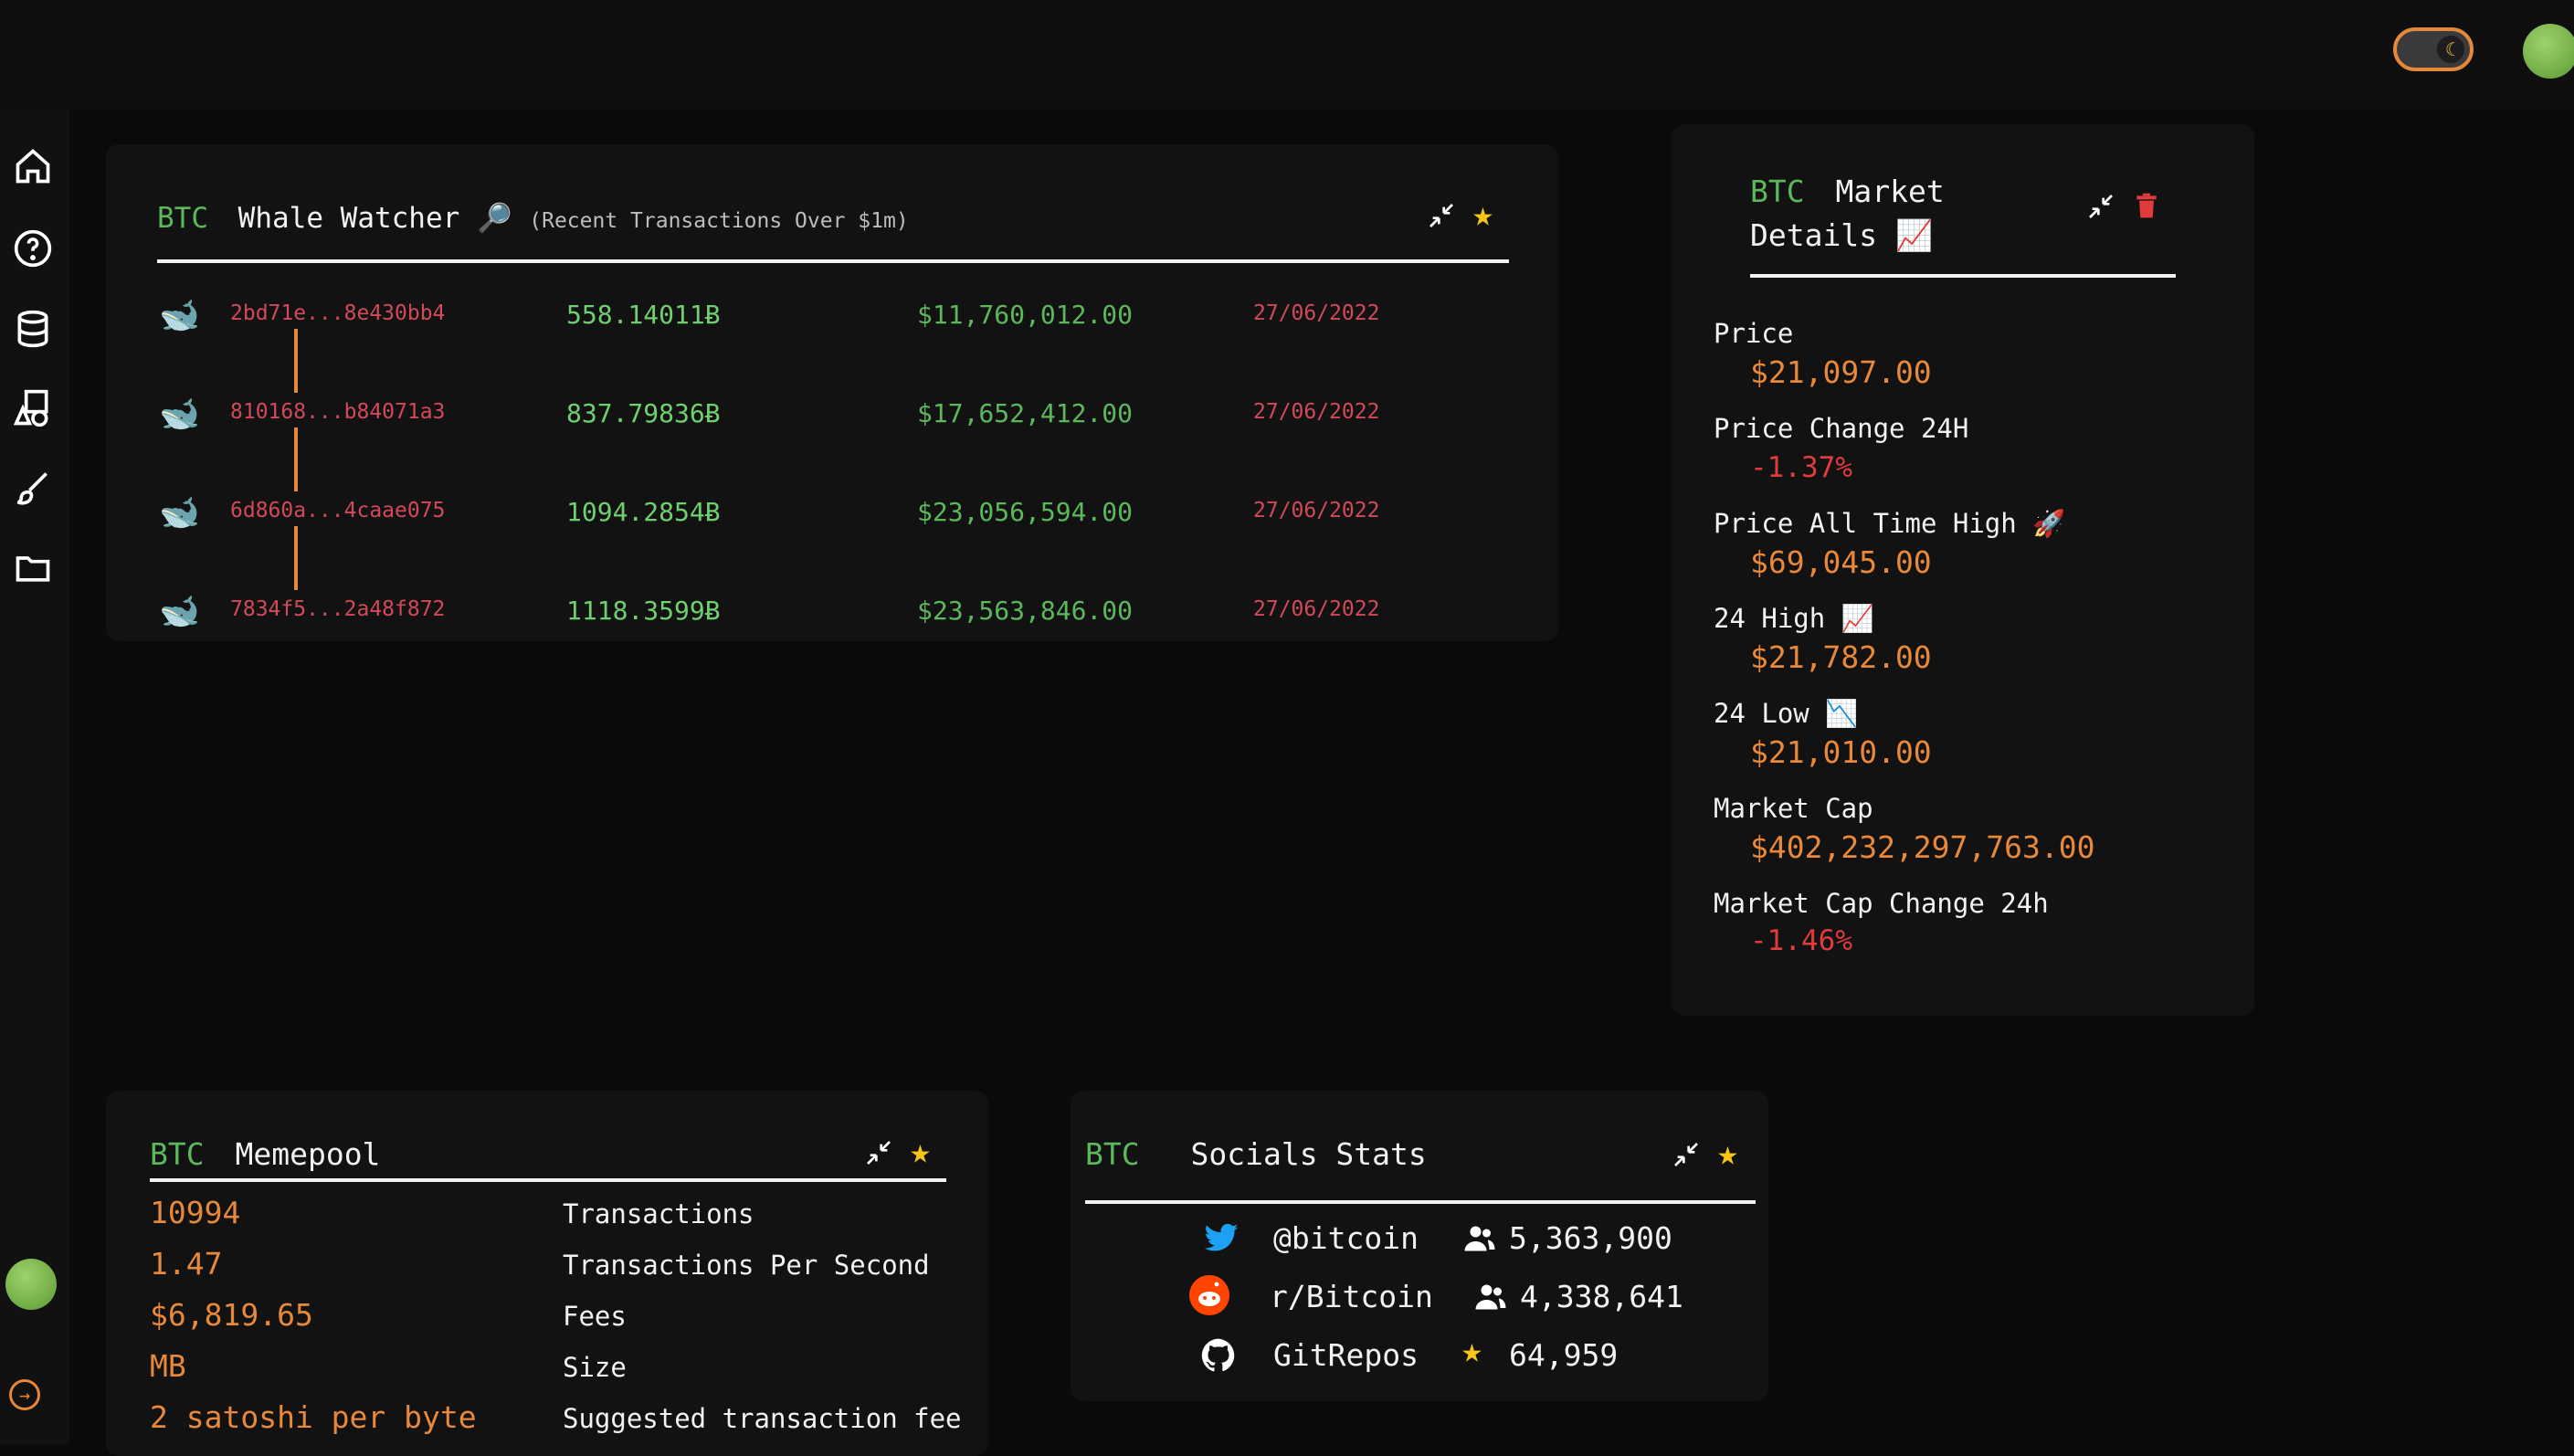  I want to click on memepool-title: BTC Memepool, so click(265, 1154).